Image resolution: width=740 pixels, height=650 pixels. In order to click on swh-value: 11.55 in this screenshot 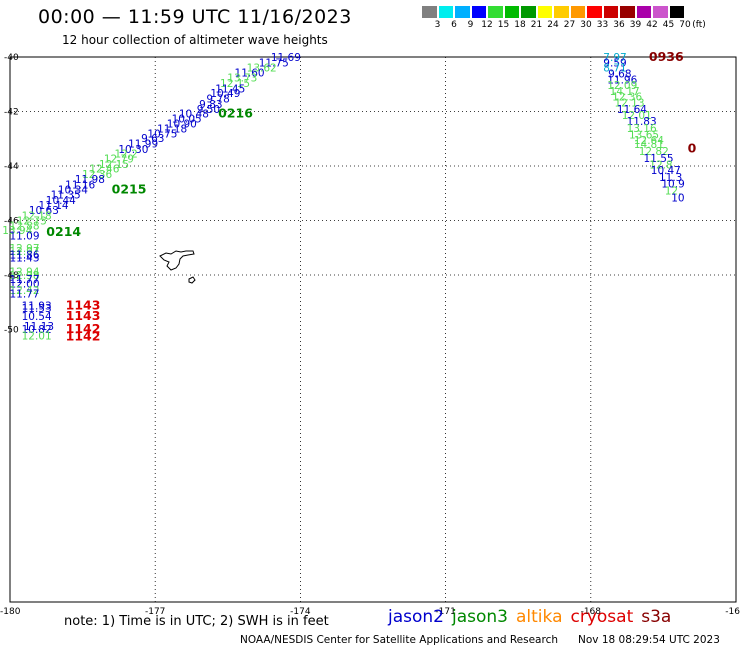, I will do `click(659, 159)`.